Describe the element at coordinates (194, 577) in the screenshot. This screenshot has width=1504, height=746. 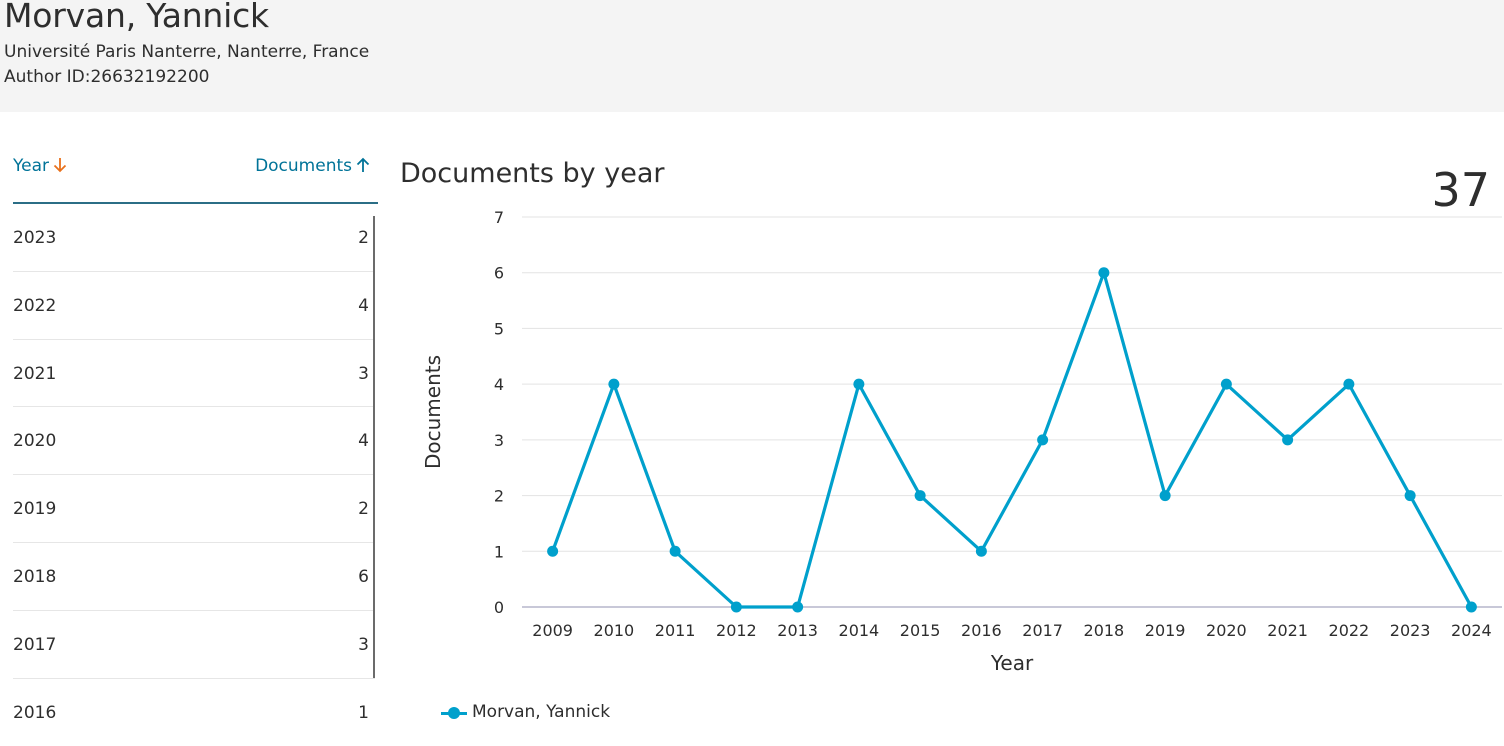
I see `table-row: 2018 6` at that location.